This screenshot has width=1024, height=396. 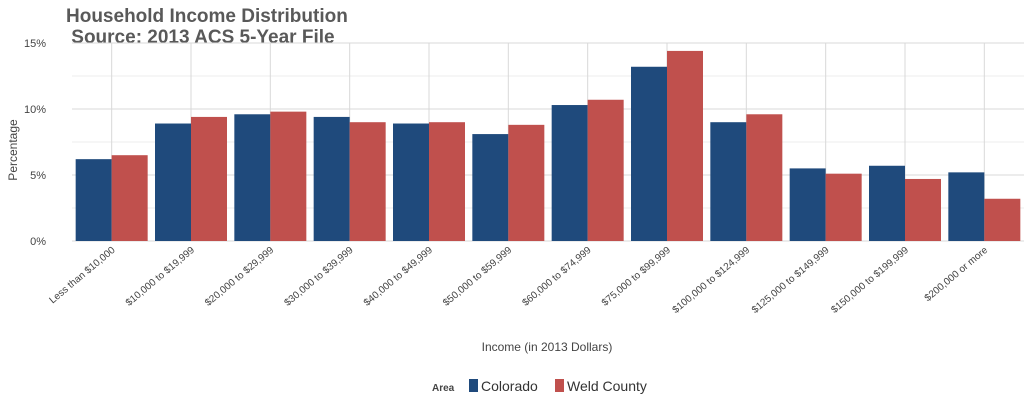 I want to click on x-tick-label: $200,000 or more, so click(x=957, y=274).